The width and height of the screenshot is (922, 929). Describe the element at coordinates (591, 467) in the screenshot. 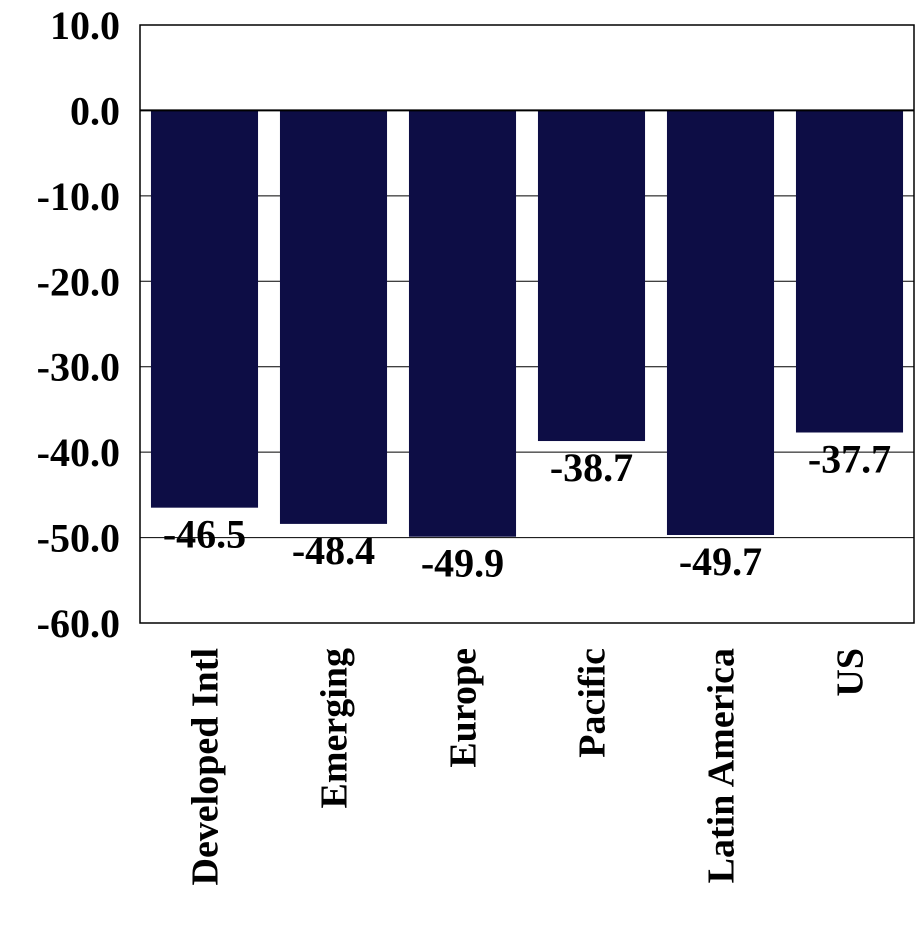

I see `data-label: -38.7` at that location.